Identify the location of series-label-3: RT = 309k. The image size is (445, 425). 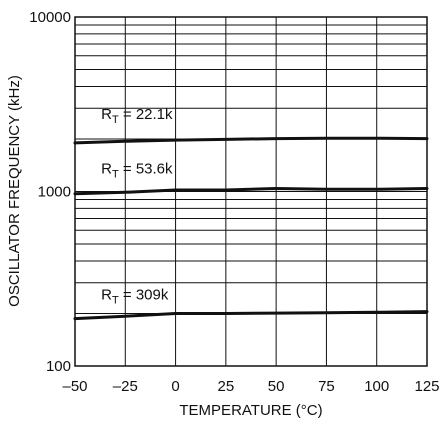
(135, 297).